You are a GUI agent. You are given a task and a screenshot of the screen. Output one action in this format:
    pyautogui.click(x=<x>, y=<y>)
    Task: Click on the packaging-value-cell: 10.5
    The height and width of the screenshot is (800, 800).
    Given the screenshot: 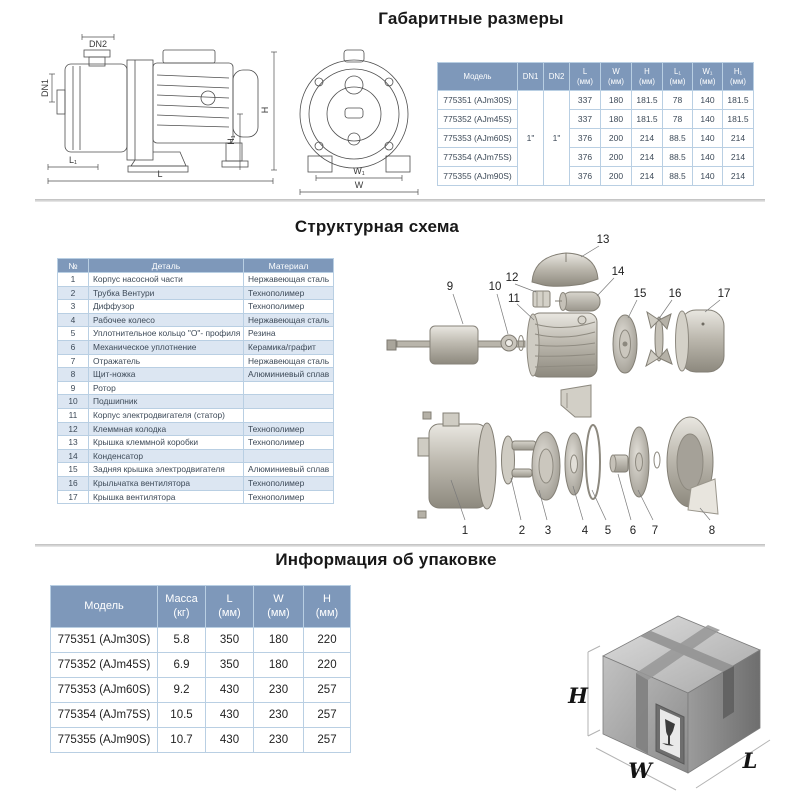 What is the action you would take?
    pyautogui.click(x=181, y=715)
    